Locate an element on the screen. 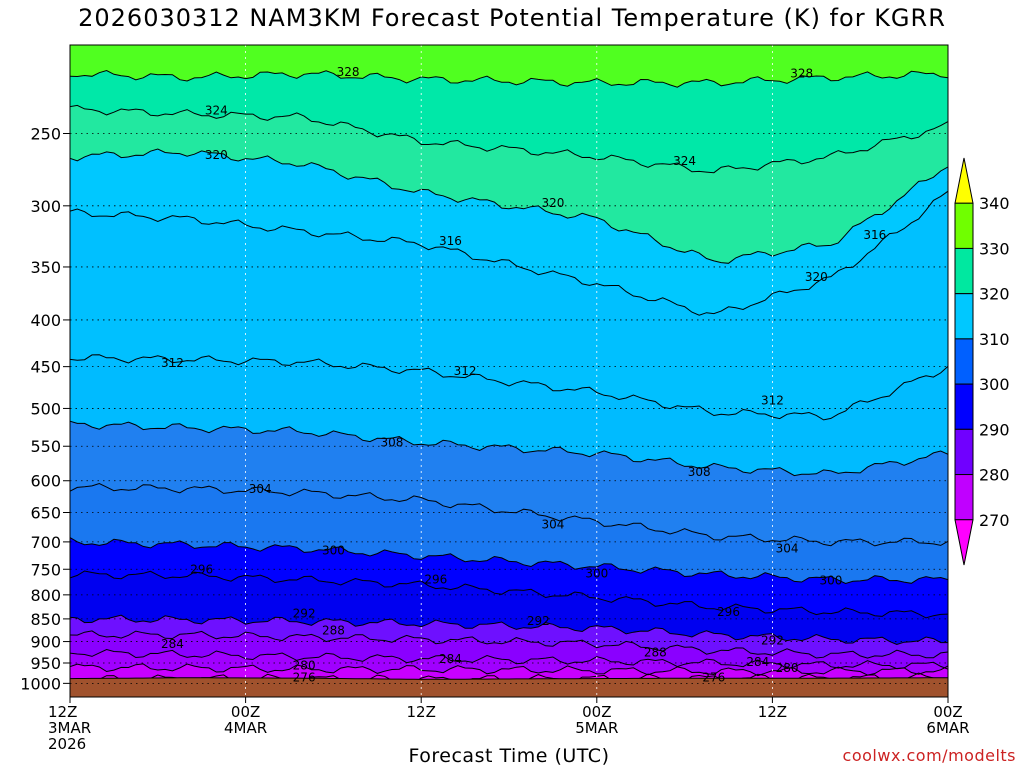 The height and width of the screenshot is (768, 1024). x-tick-label: 3MAR is located at coordinates (69, 728).